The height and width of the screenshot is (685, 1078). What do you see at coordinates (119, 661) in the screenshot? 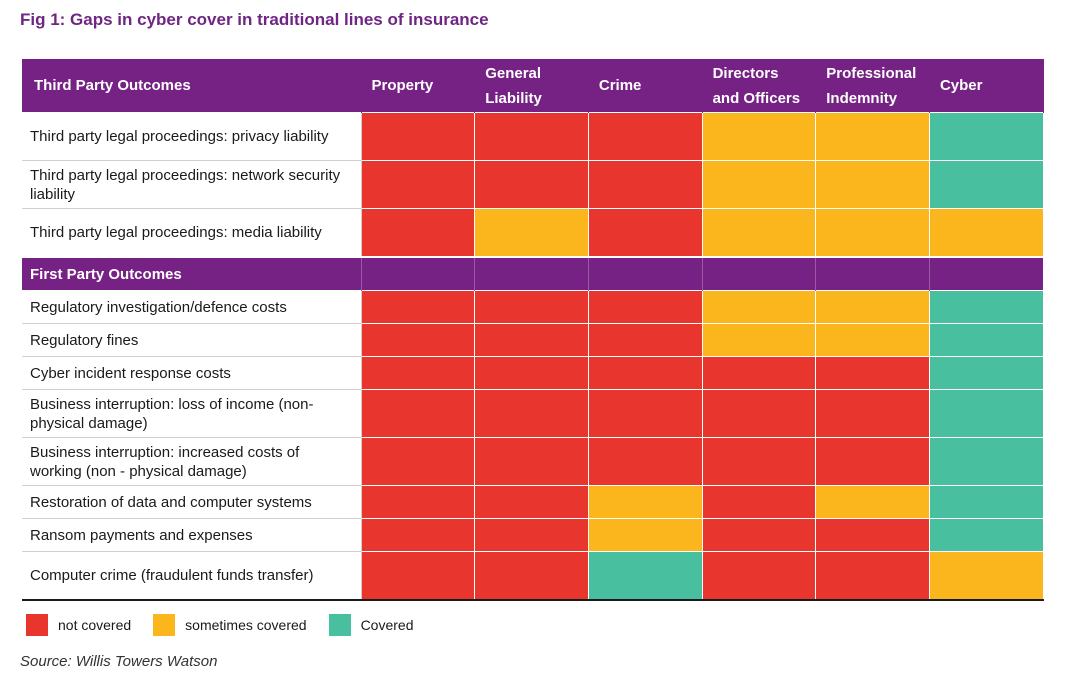
I see `source-note: Source: Willis Towers Watson` at bounding box center [119, 661].